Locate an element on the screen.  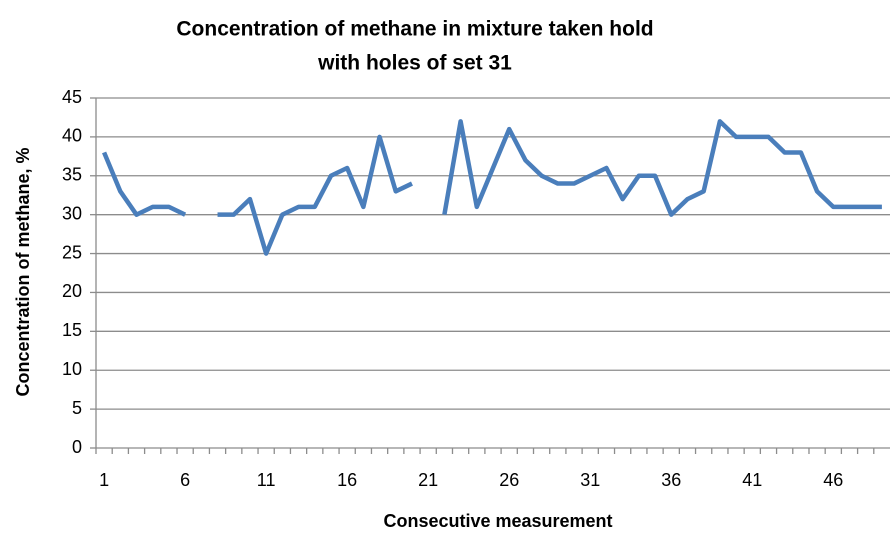
x-tick-label: 11 is located at coordinates (266, 480).